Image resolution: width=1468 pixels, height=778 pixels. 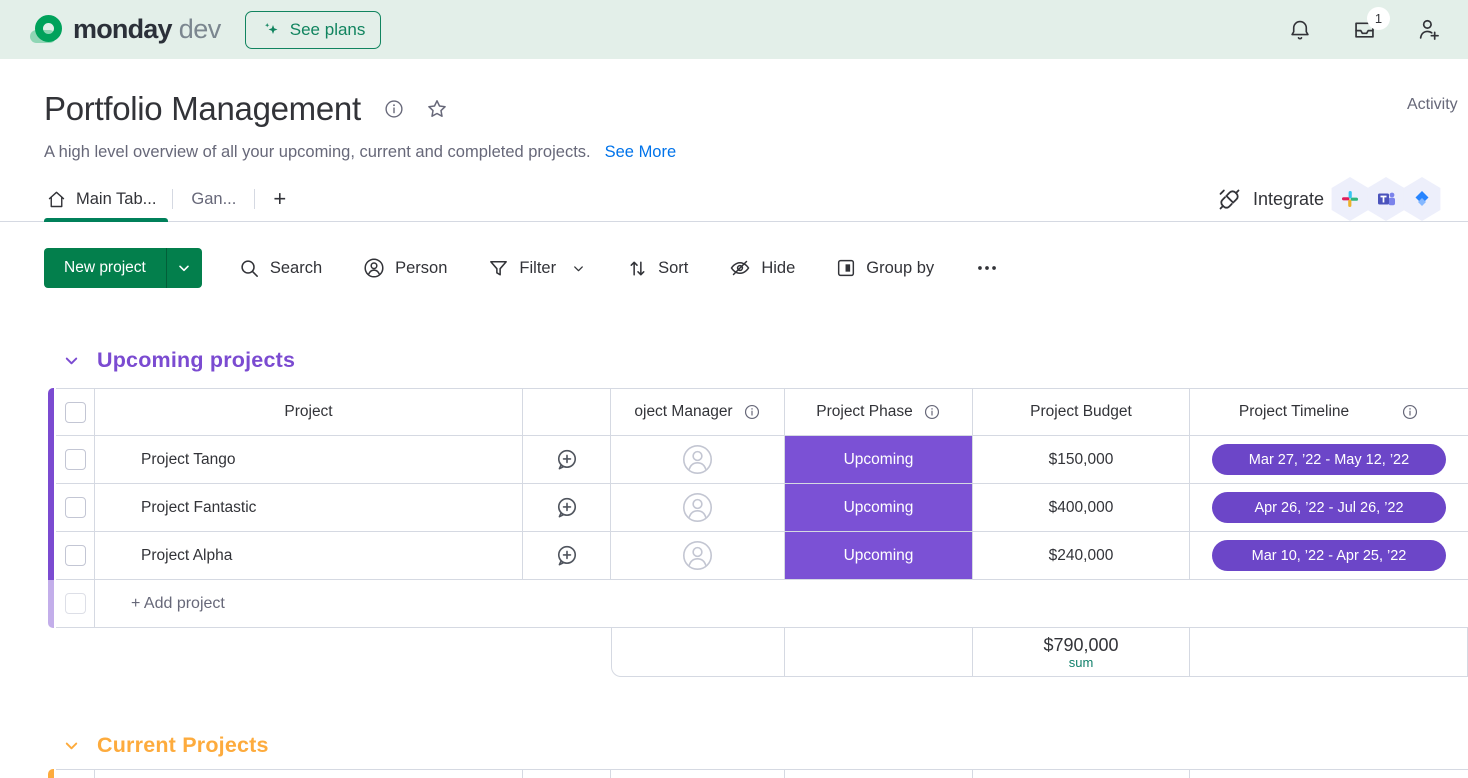 I want to click on budget-sum-label: sum, so click(x=1081, y=662).